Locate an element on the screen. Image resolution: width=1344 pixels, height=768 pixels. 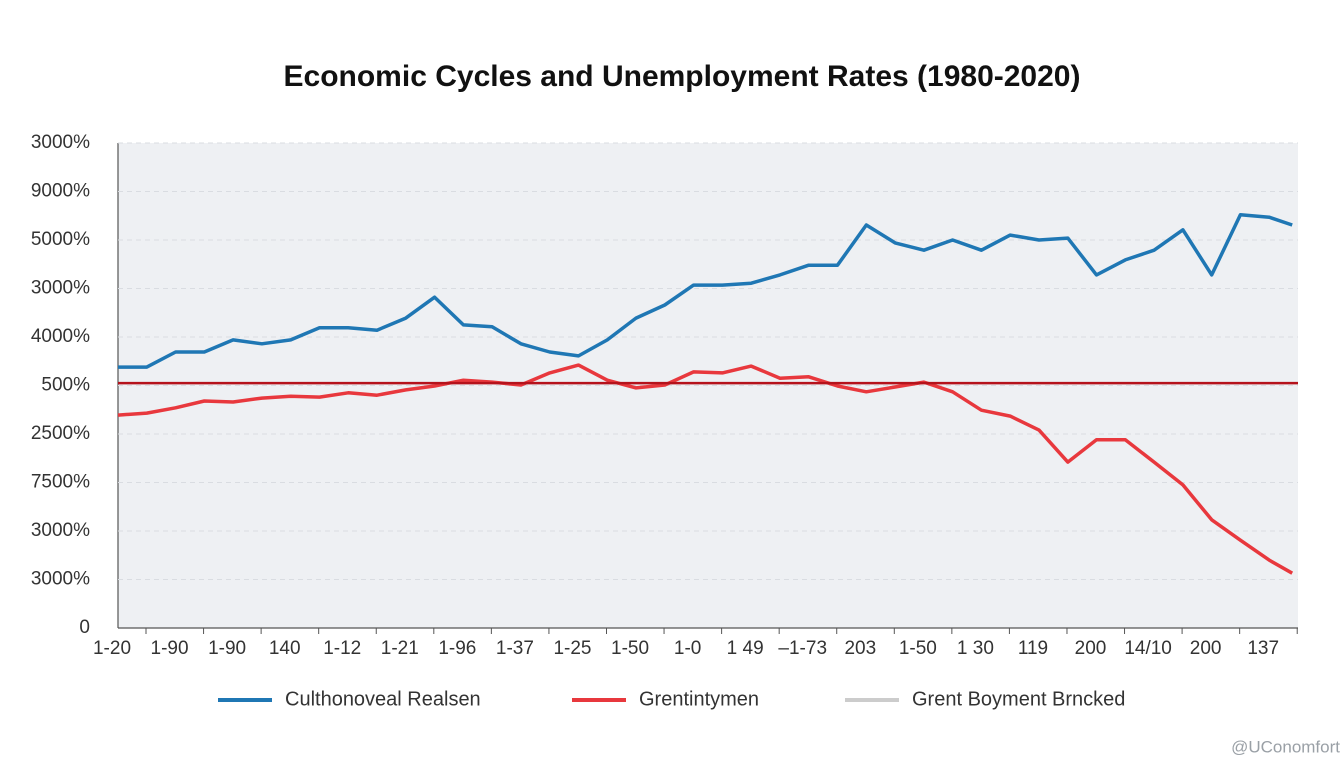
legend-label: Grentintymen is located at coordinates (699, 699).